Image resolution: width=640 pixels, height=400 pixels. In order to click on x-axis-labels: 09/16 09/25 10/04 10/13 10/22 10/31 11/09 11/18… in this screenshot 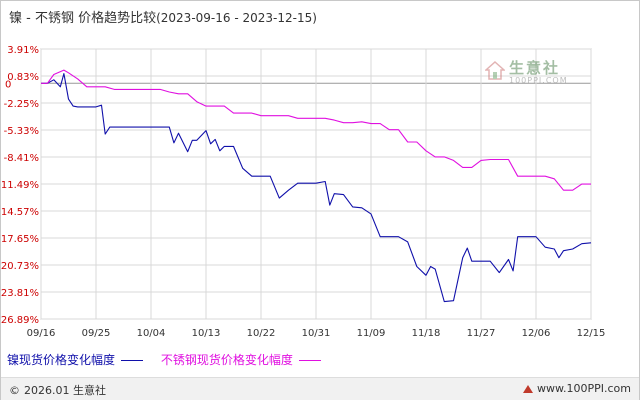, I will do `click(316, 333)`.